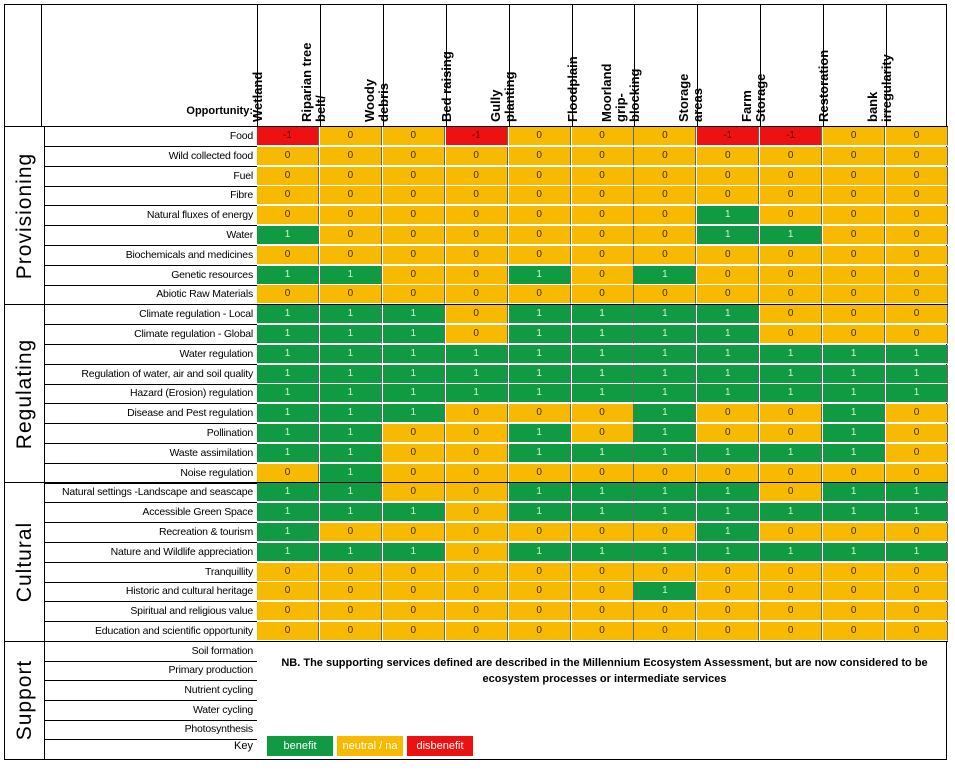 This screenshot has width=955, height=771. What do you see at coordinates (529, 65) in the screenshot?
I see `column-header: Gully planting` at bounding box center [529, 65].